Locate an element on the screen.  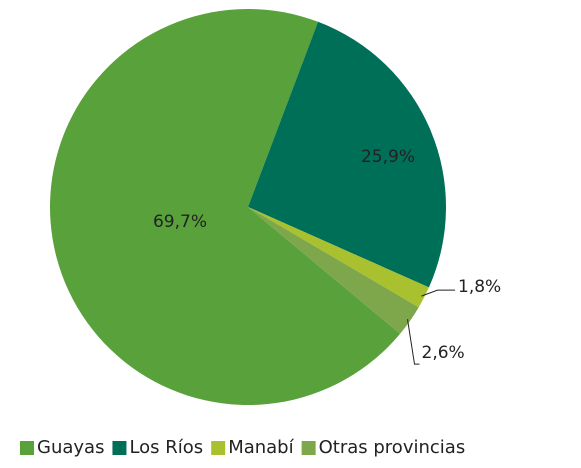
legend-label: Los Ríos is located at coordinates (166, 447).